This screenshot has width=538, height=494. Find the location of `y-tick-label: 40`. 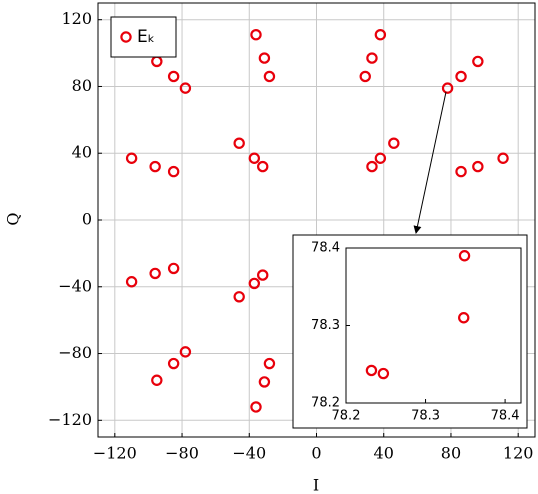

y-tick-label: 40 is located at coordinates (82, 152).